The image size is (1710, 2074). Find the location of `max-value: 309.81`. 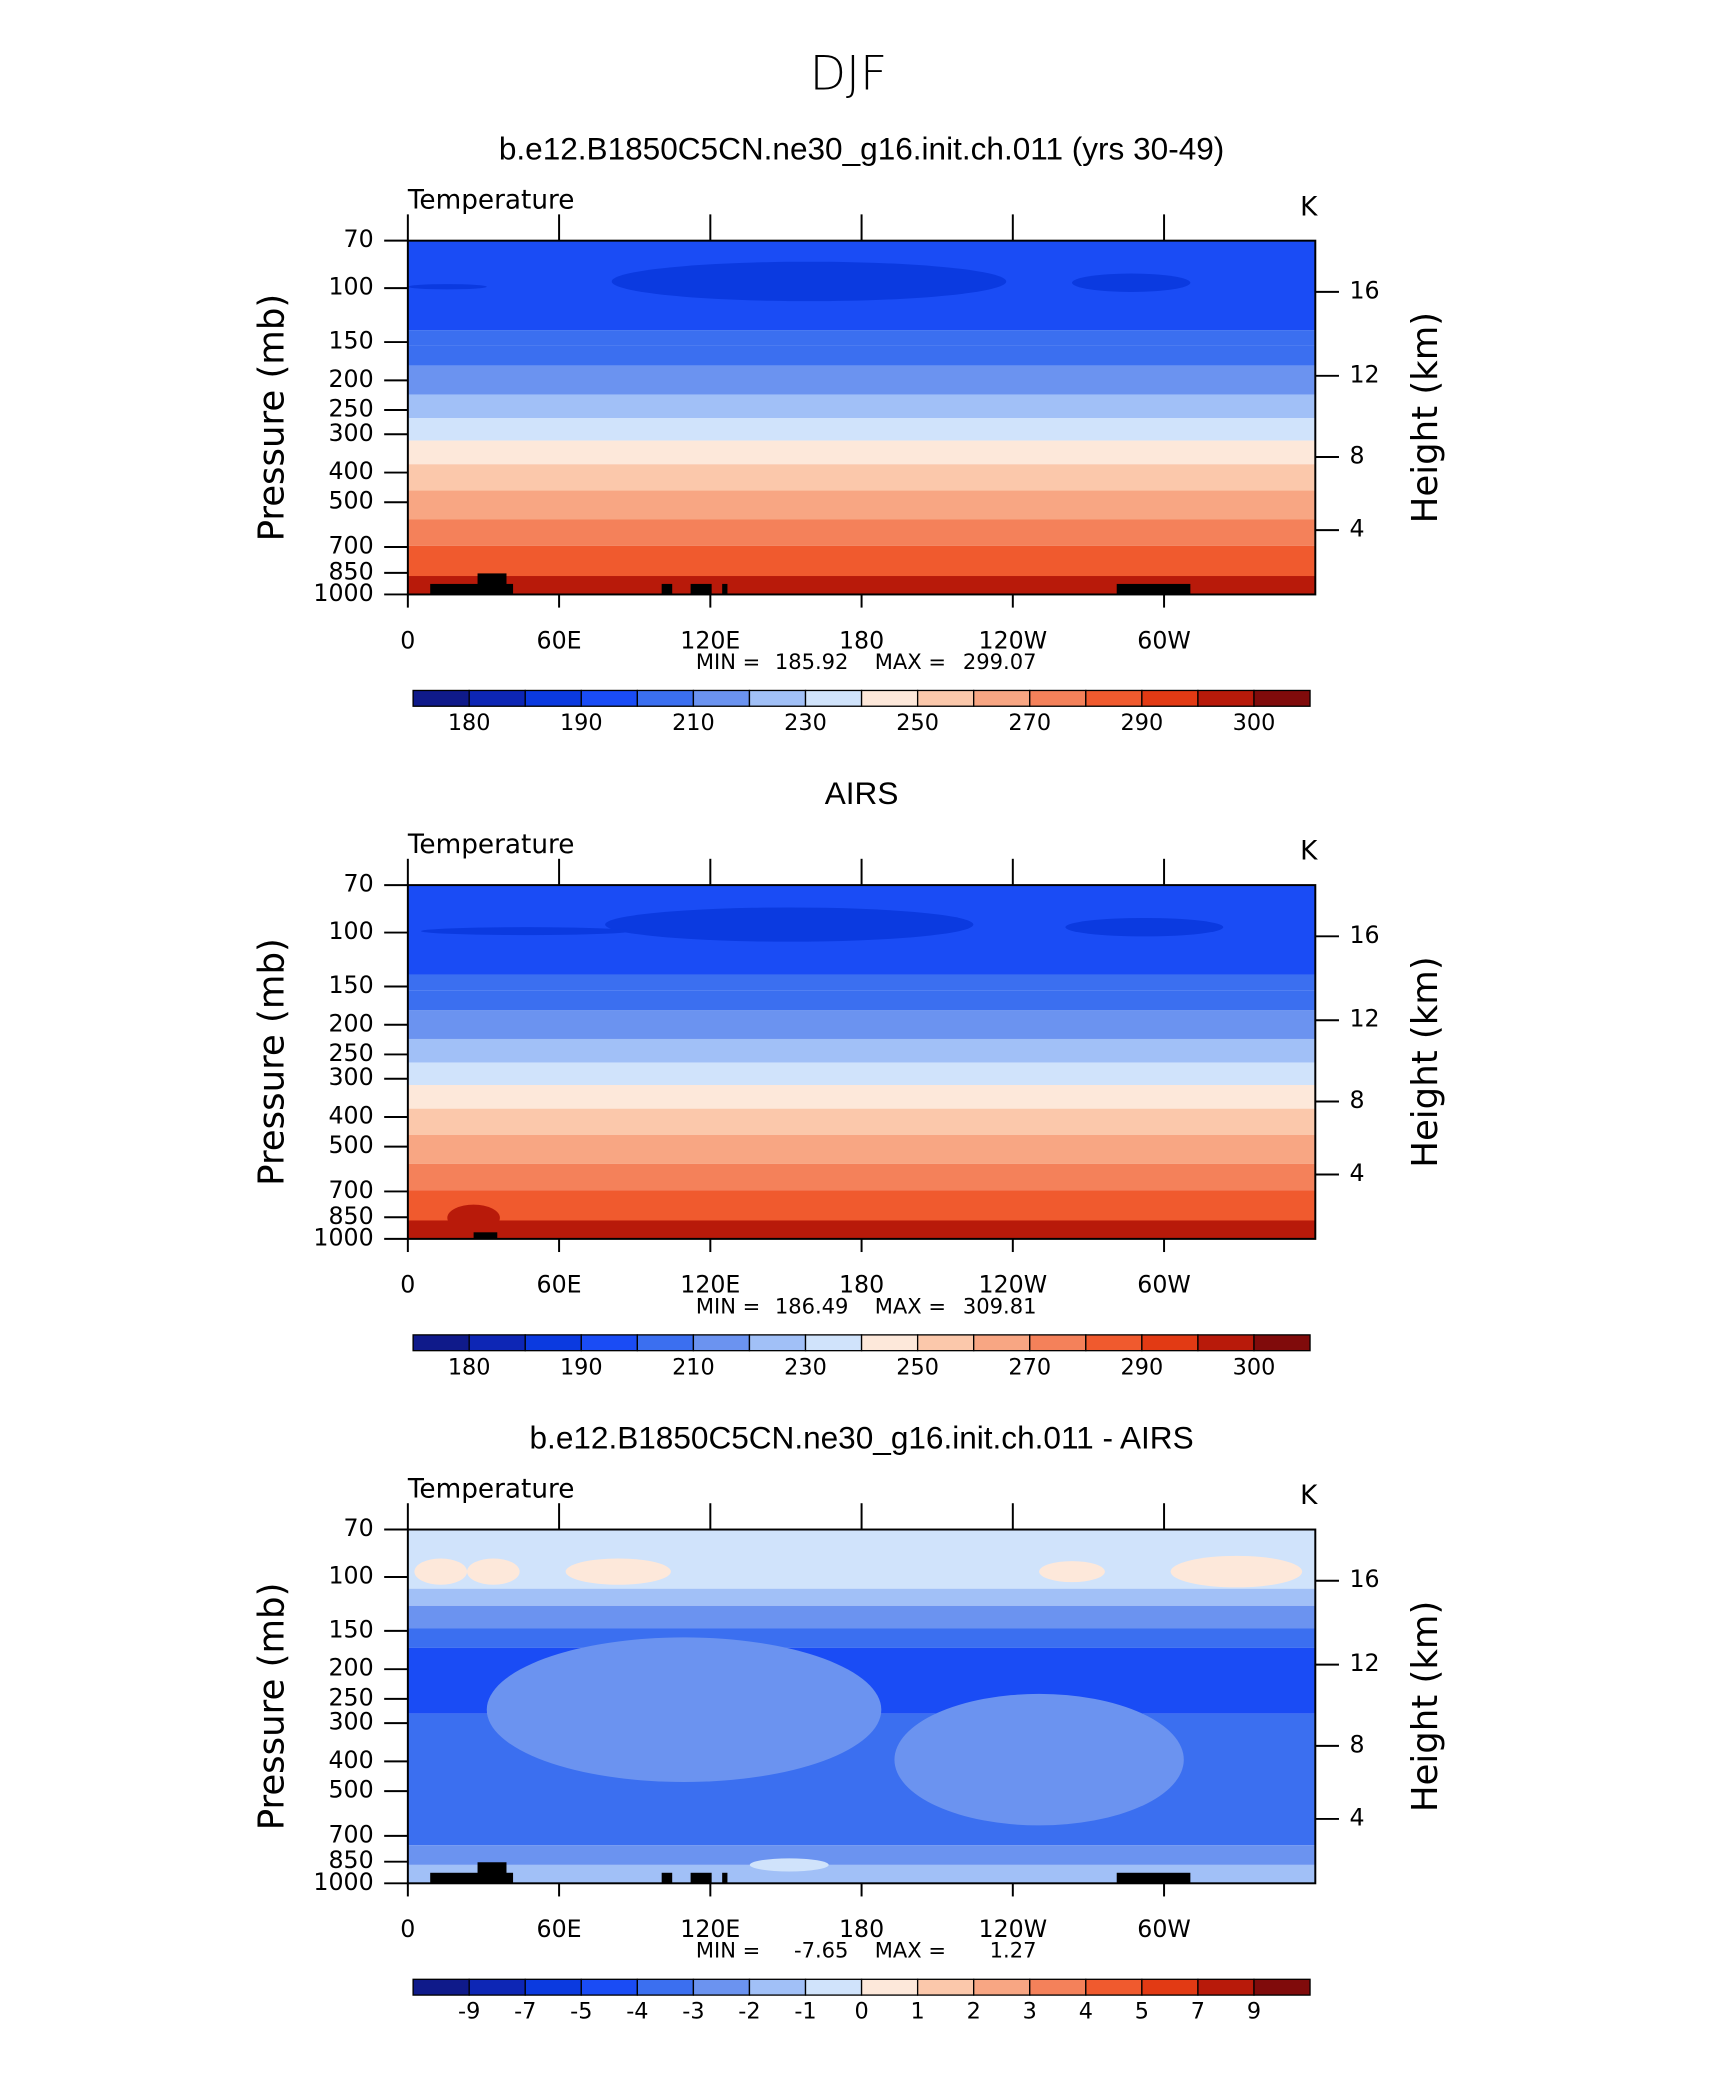

max-value: 309.81 is located at coordinates (1000, 1305).